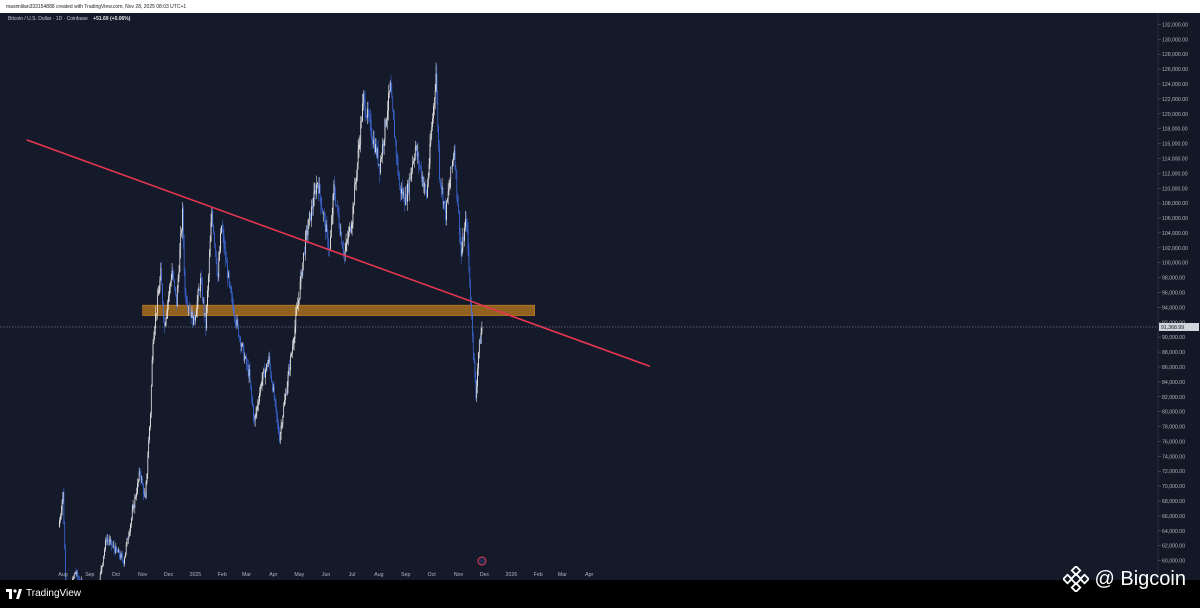  What do you see at coordinates (273, 575) in the screenshot?
I see `x-tick-label: Apr` at bounding box center [273, 575].